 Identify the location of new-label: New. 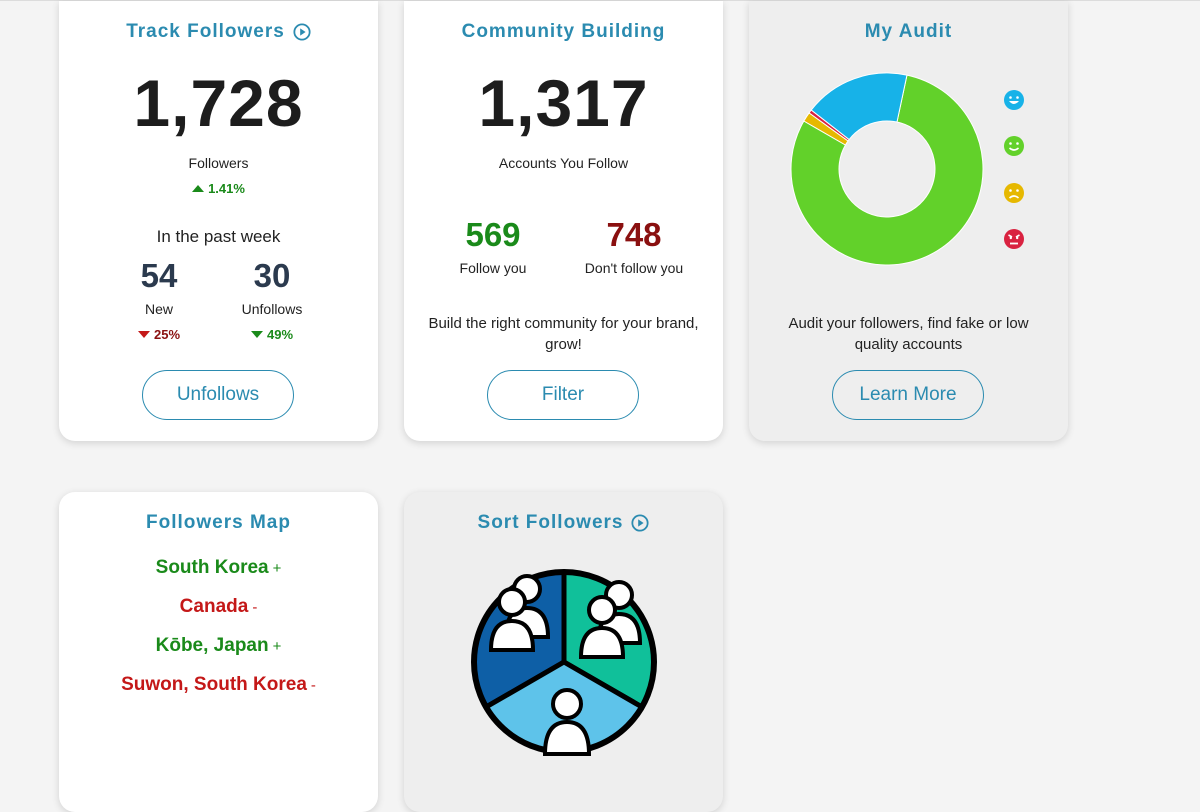
(158, 309).